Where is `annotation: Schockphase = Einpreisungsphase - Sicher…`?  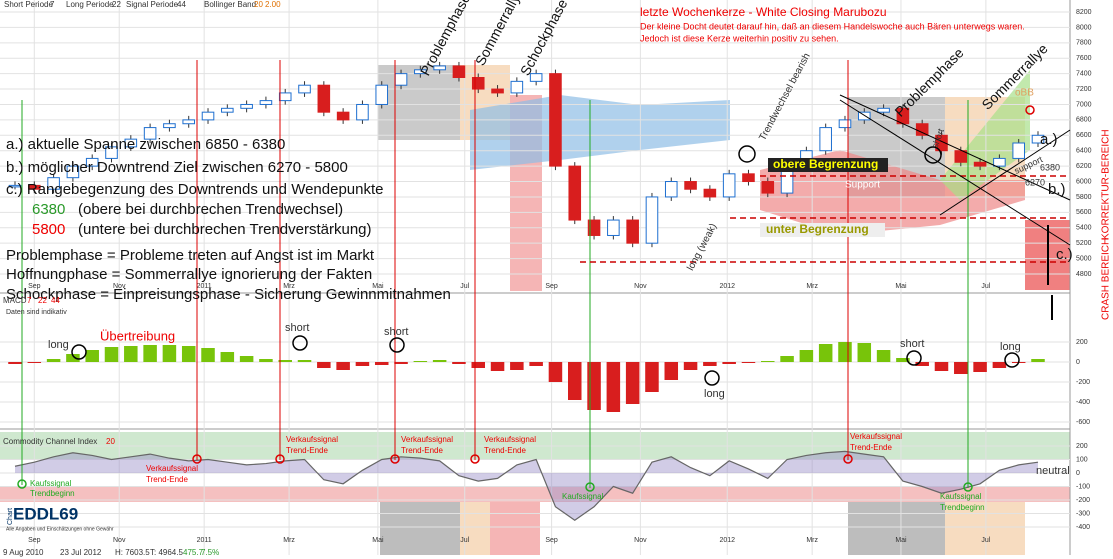
annotation: Schockphase = Einpreisungsphase - Sicher… is located at coordinates (228, 294).